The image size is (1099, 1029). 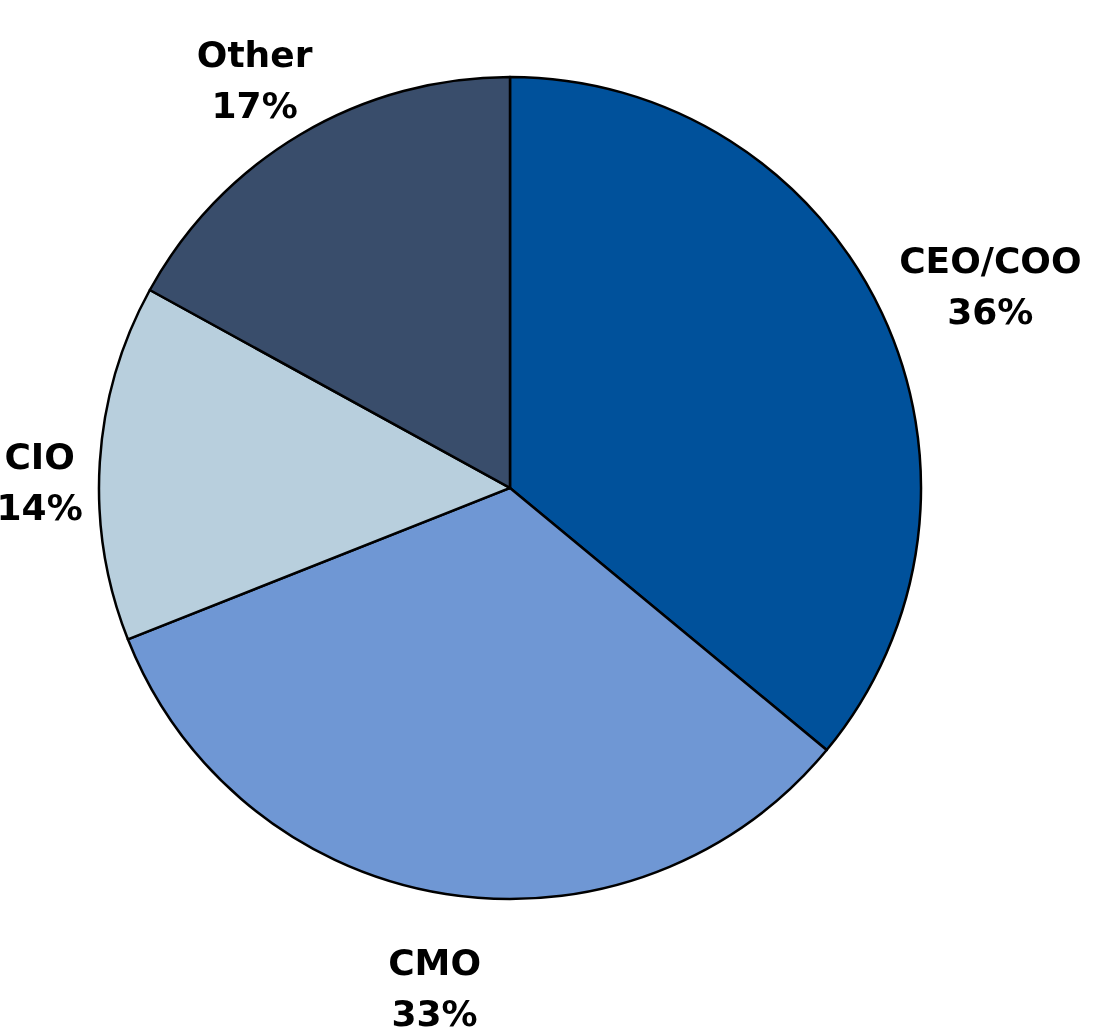 What do you see at coordinates (990, 260) in the screenshot?
I see `slice-label: CEO/COO` at bounding box center [990, 260].